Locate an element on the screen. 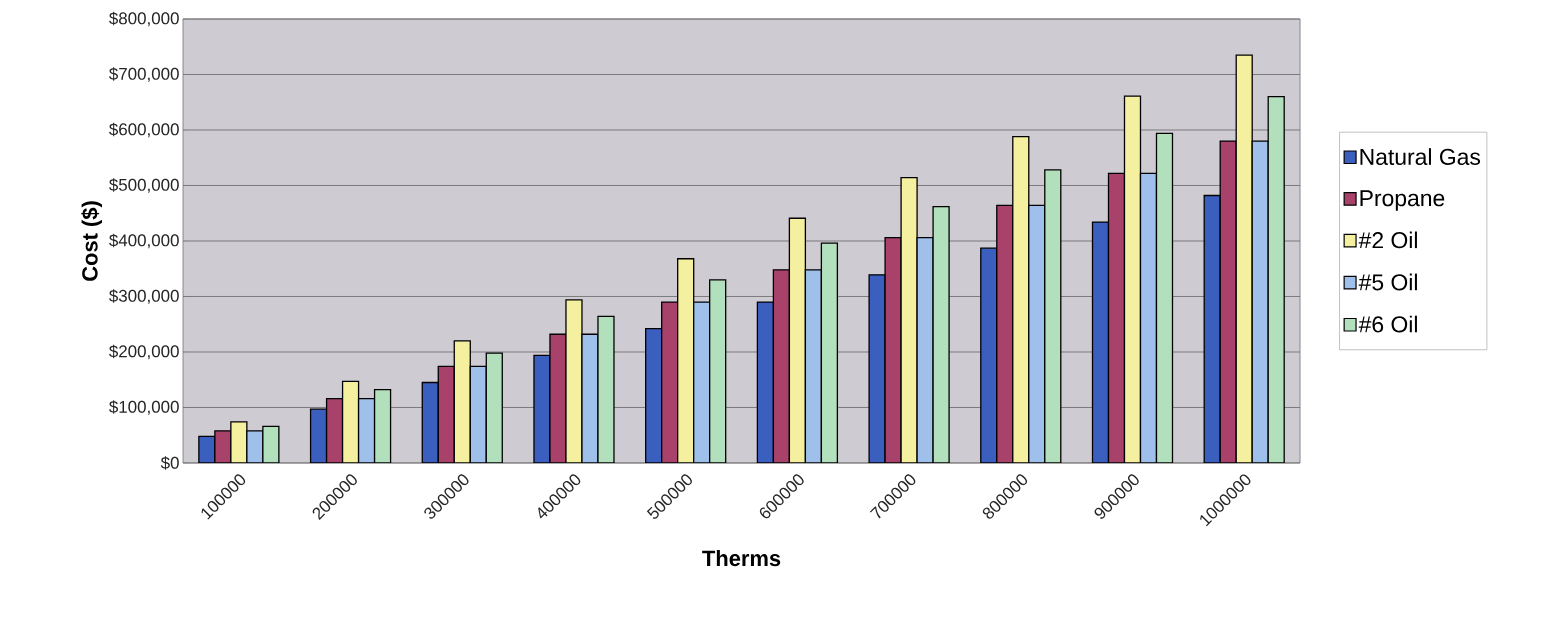 The height and width of the screenshot is (626, 1551). y-tick-label: $600,000 is located at coordinates (144, 130).